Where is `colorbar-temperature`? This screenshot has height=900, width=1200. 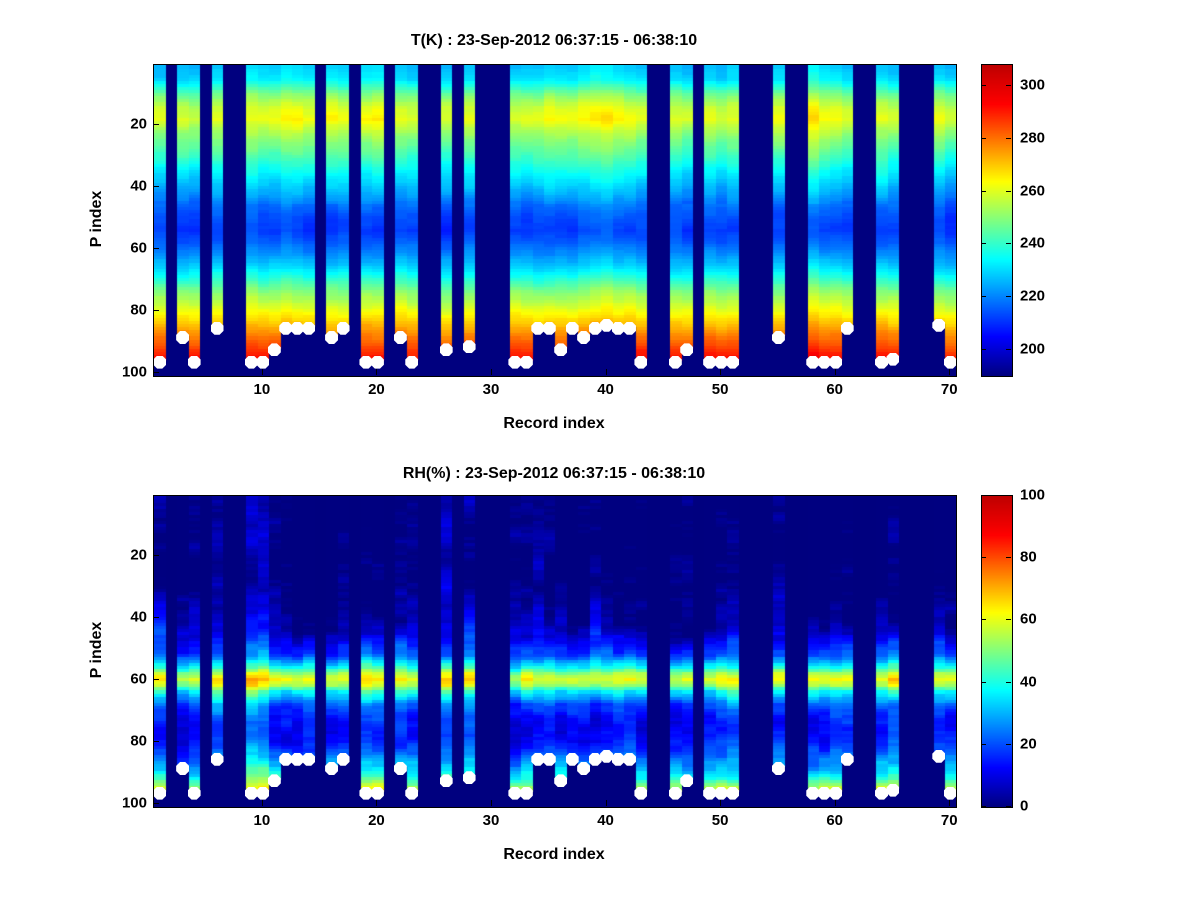 colorbar-temperature is located at coordinates (997, 220).